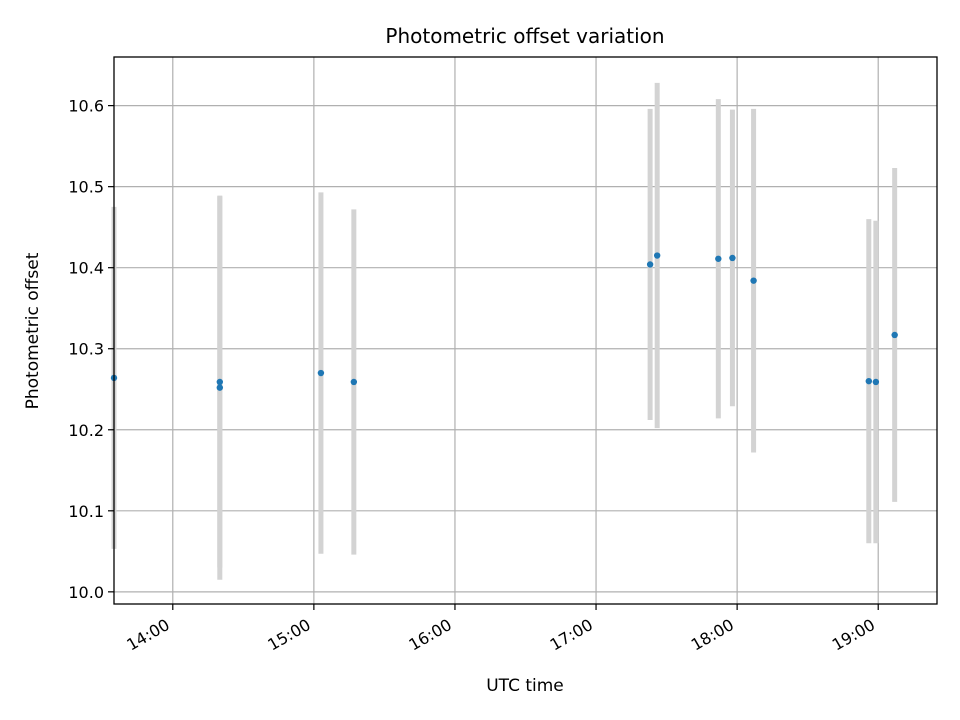 The image size is (960, 720). I want to click on x-tick-label: 19:00, so click(853, 635).